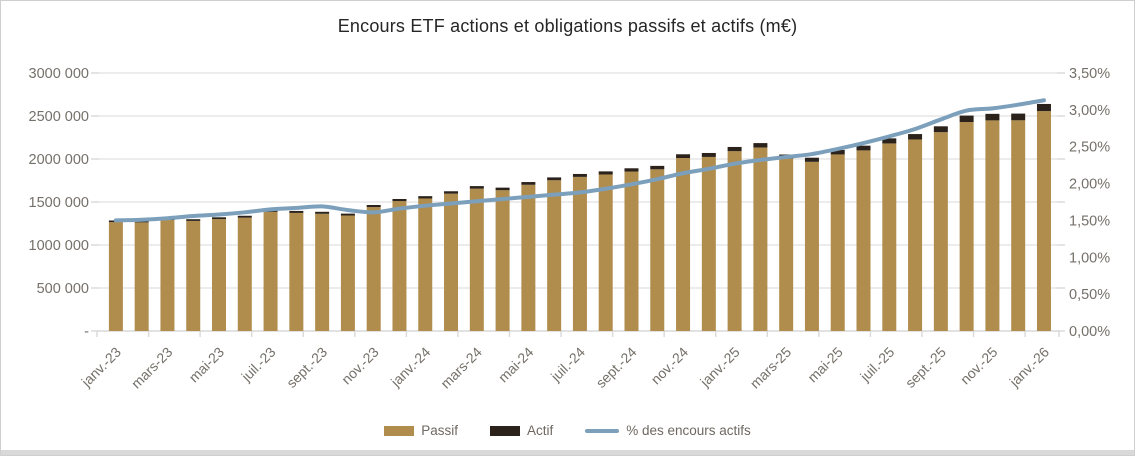  Describe the element at coordinates (925, 367) in the screenshot. I see `x-axis-tick: sept.-25` at that location.